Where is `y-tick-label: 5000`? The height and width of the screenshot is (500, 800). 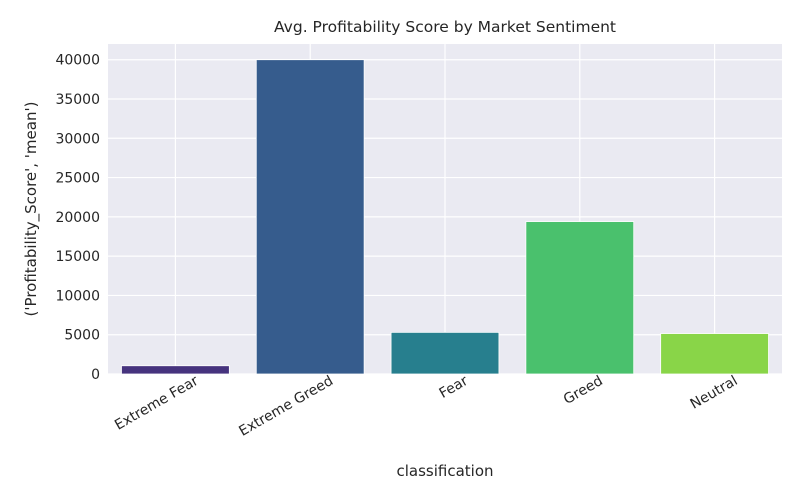 y-tick-label: 5000 is located at coordinates (82, 336).